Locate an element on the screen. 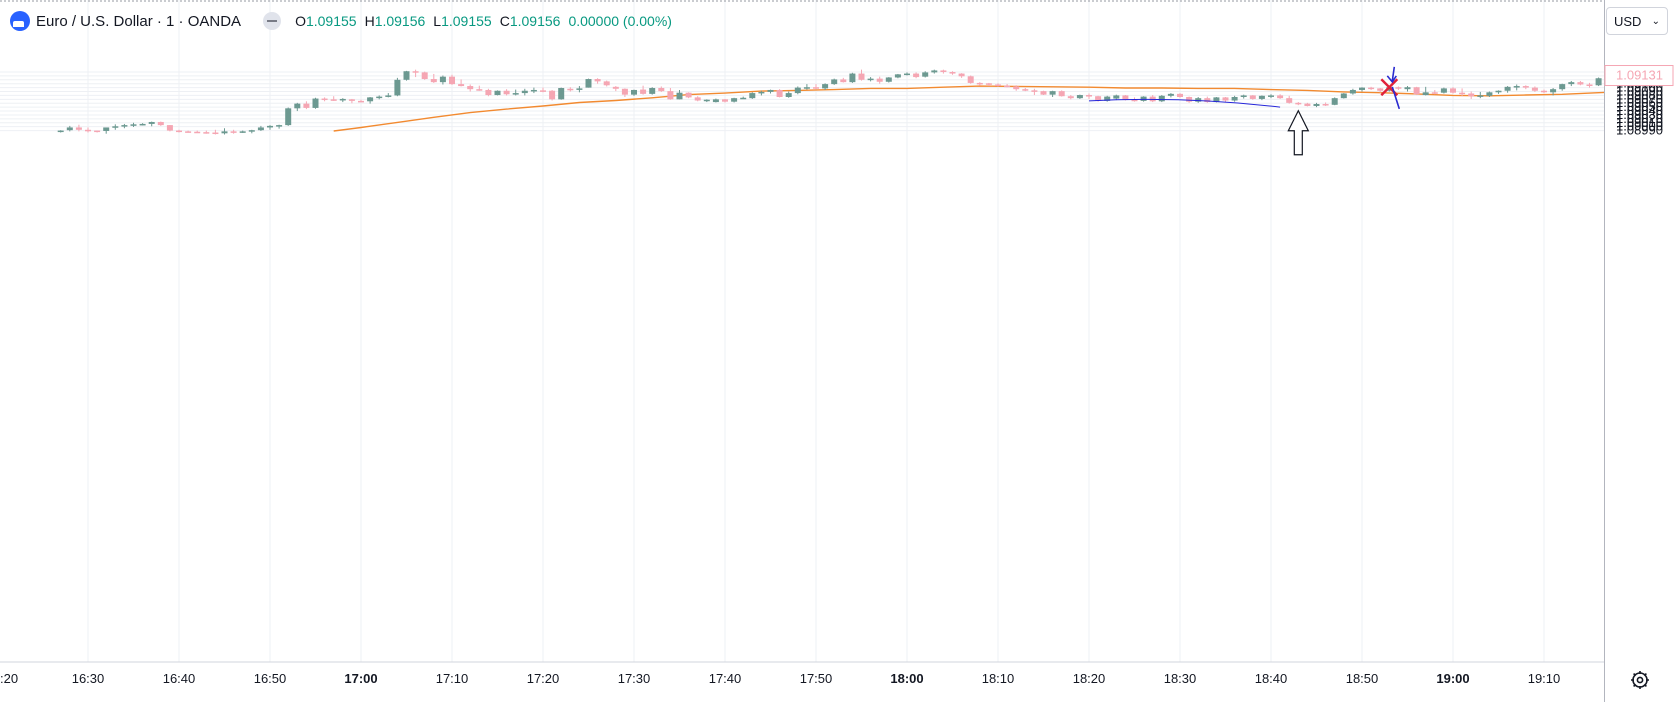 This screenshot has height=702, width=1678. ohlc-low: L1.09155 is located at coordinates (462, 21).